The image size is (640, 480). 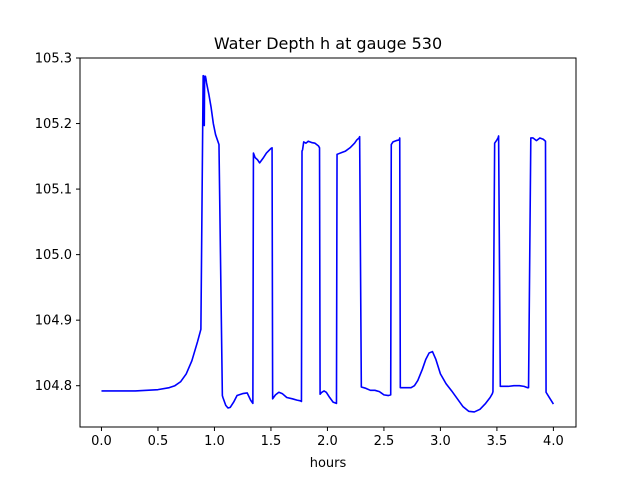 What do you see at coordinates (53, 59) in the screenshot?
I see `y-tick-label: 105.3` at bounding box center [53, 59].